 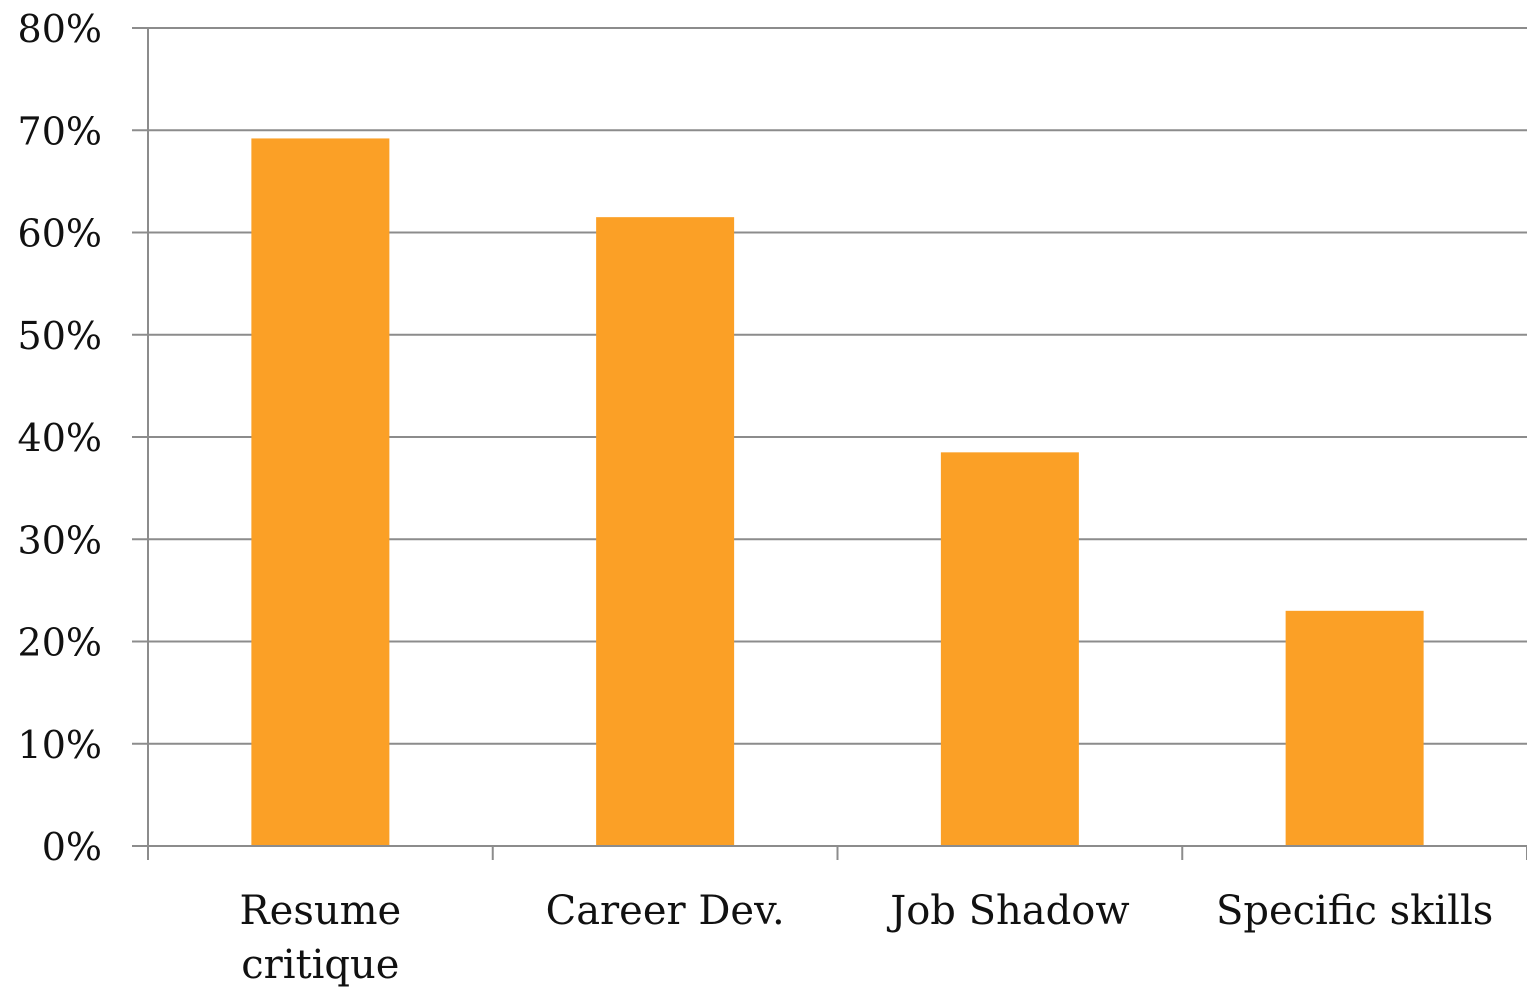 I want to click on y-tick-label: 20%, so click(x=60, y=643).